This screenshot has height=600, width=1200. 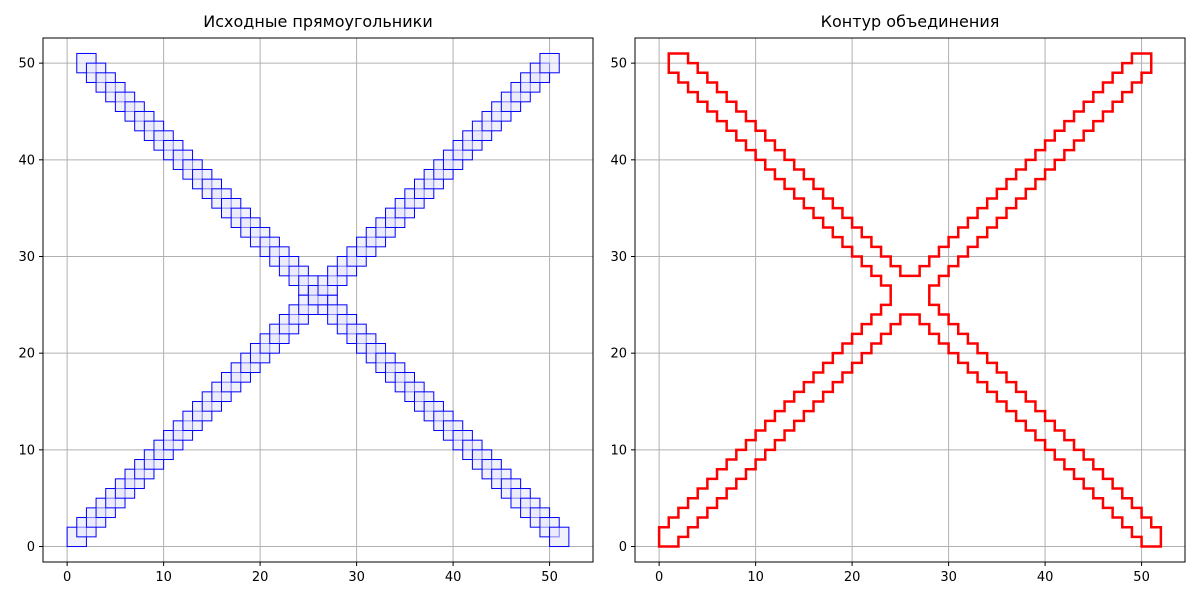 I want to click on left-chart-title: Исходные прямоугольники, so click(x=318, y=21).